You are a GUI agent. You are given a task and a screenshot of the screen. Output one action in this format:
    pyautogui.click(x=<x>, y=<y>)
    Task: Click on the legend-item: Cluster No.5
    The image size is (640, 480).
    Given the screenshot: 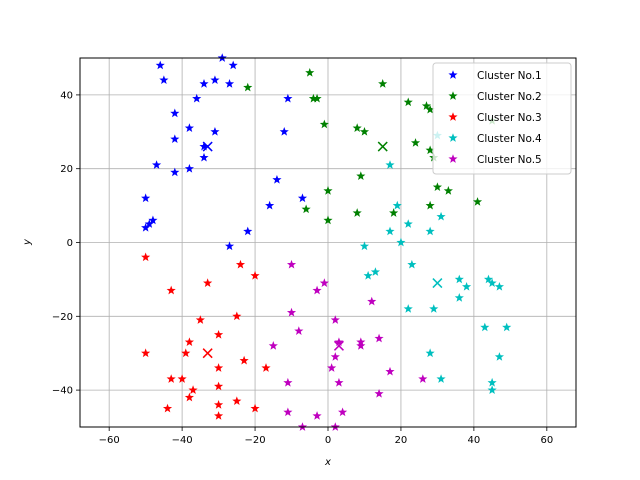 What is the action you would take?
    pyautogui.click(x=495, y=160)
    